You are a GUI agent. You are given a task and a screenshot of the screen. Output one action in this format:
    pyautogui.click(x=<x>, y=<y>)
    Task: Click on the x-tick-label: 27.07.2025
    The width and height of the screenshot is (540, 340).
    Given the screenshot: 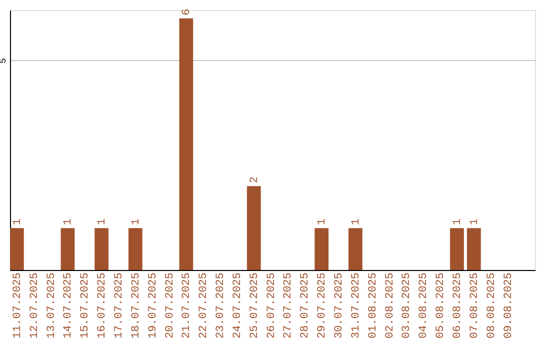 What is the action you would take?
    pyautogui.click(x=288, y=305)
    